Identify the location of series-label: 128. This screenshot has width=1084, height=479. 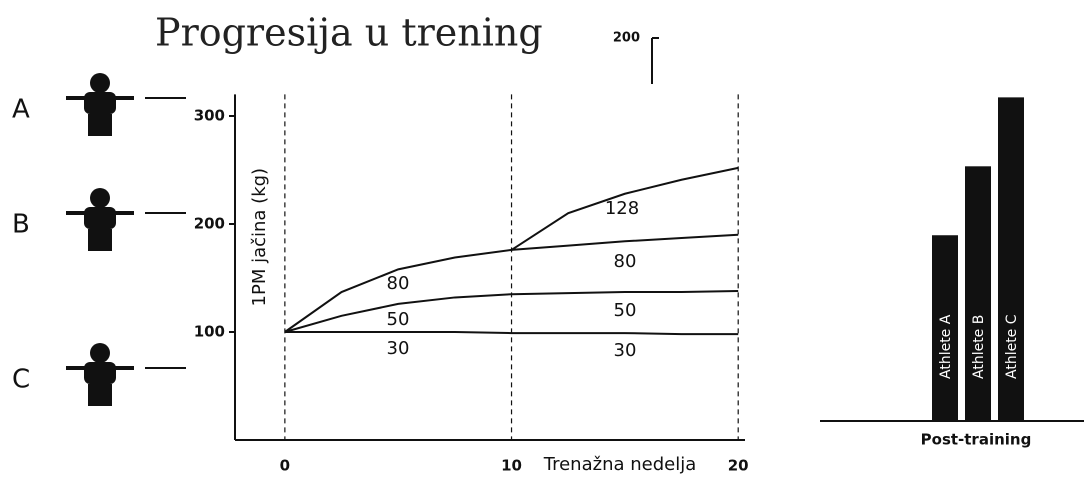
(622, 208).